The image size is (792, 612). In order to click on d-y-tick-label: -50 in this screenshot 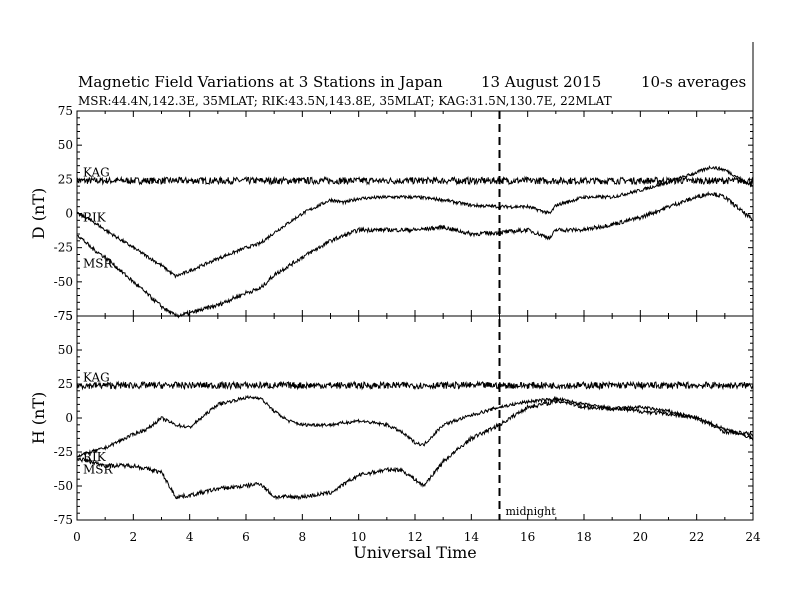, I will do `click(63, 282)`.